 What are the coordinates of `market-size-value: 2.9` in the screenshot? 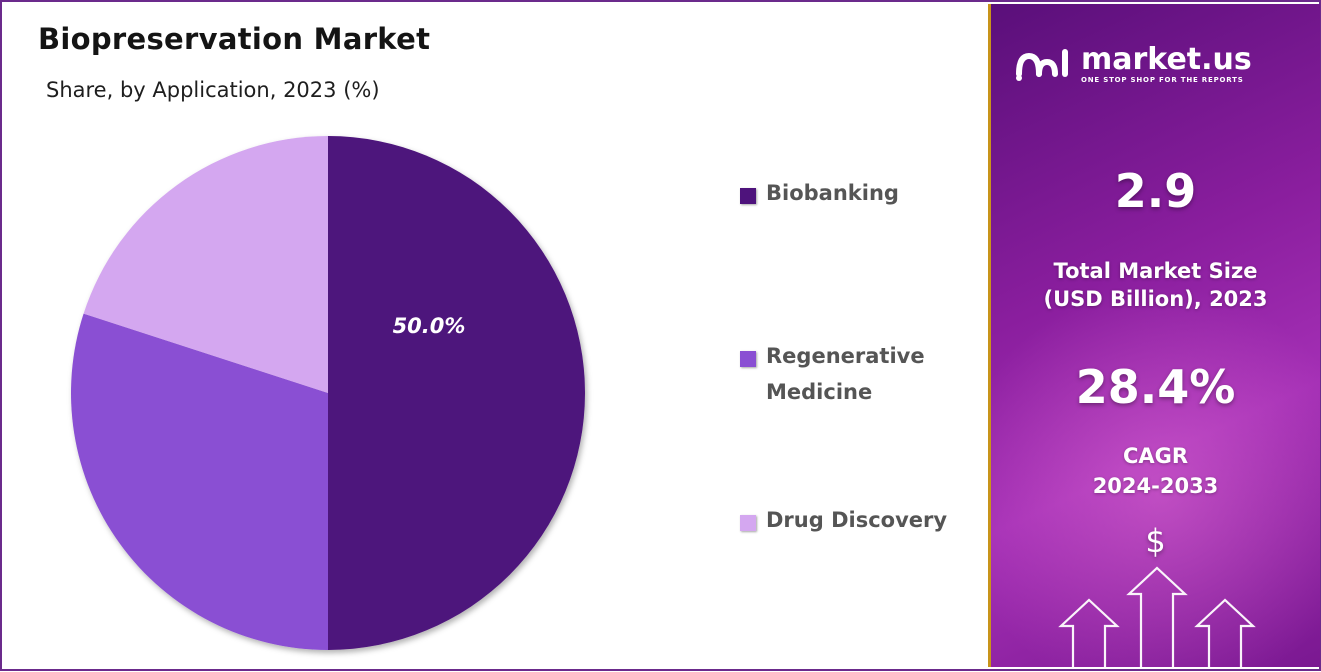 It's located at (1155, 191).